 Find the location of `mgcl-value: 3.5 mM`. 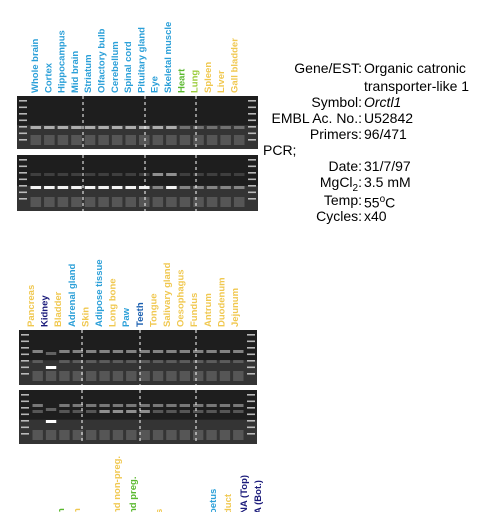

mgcl-value: 3.5 mM is located at coordinates (387, 182).